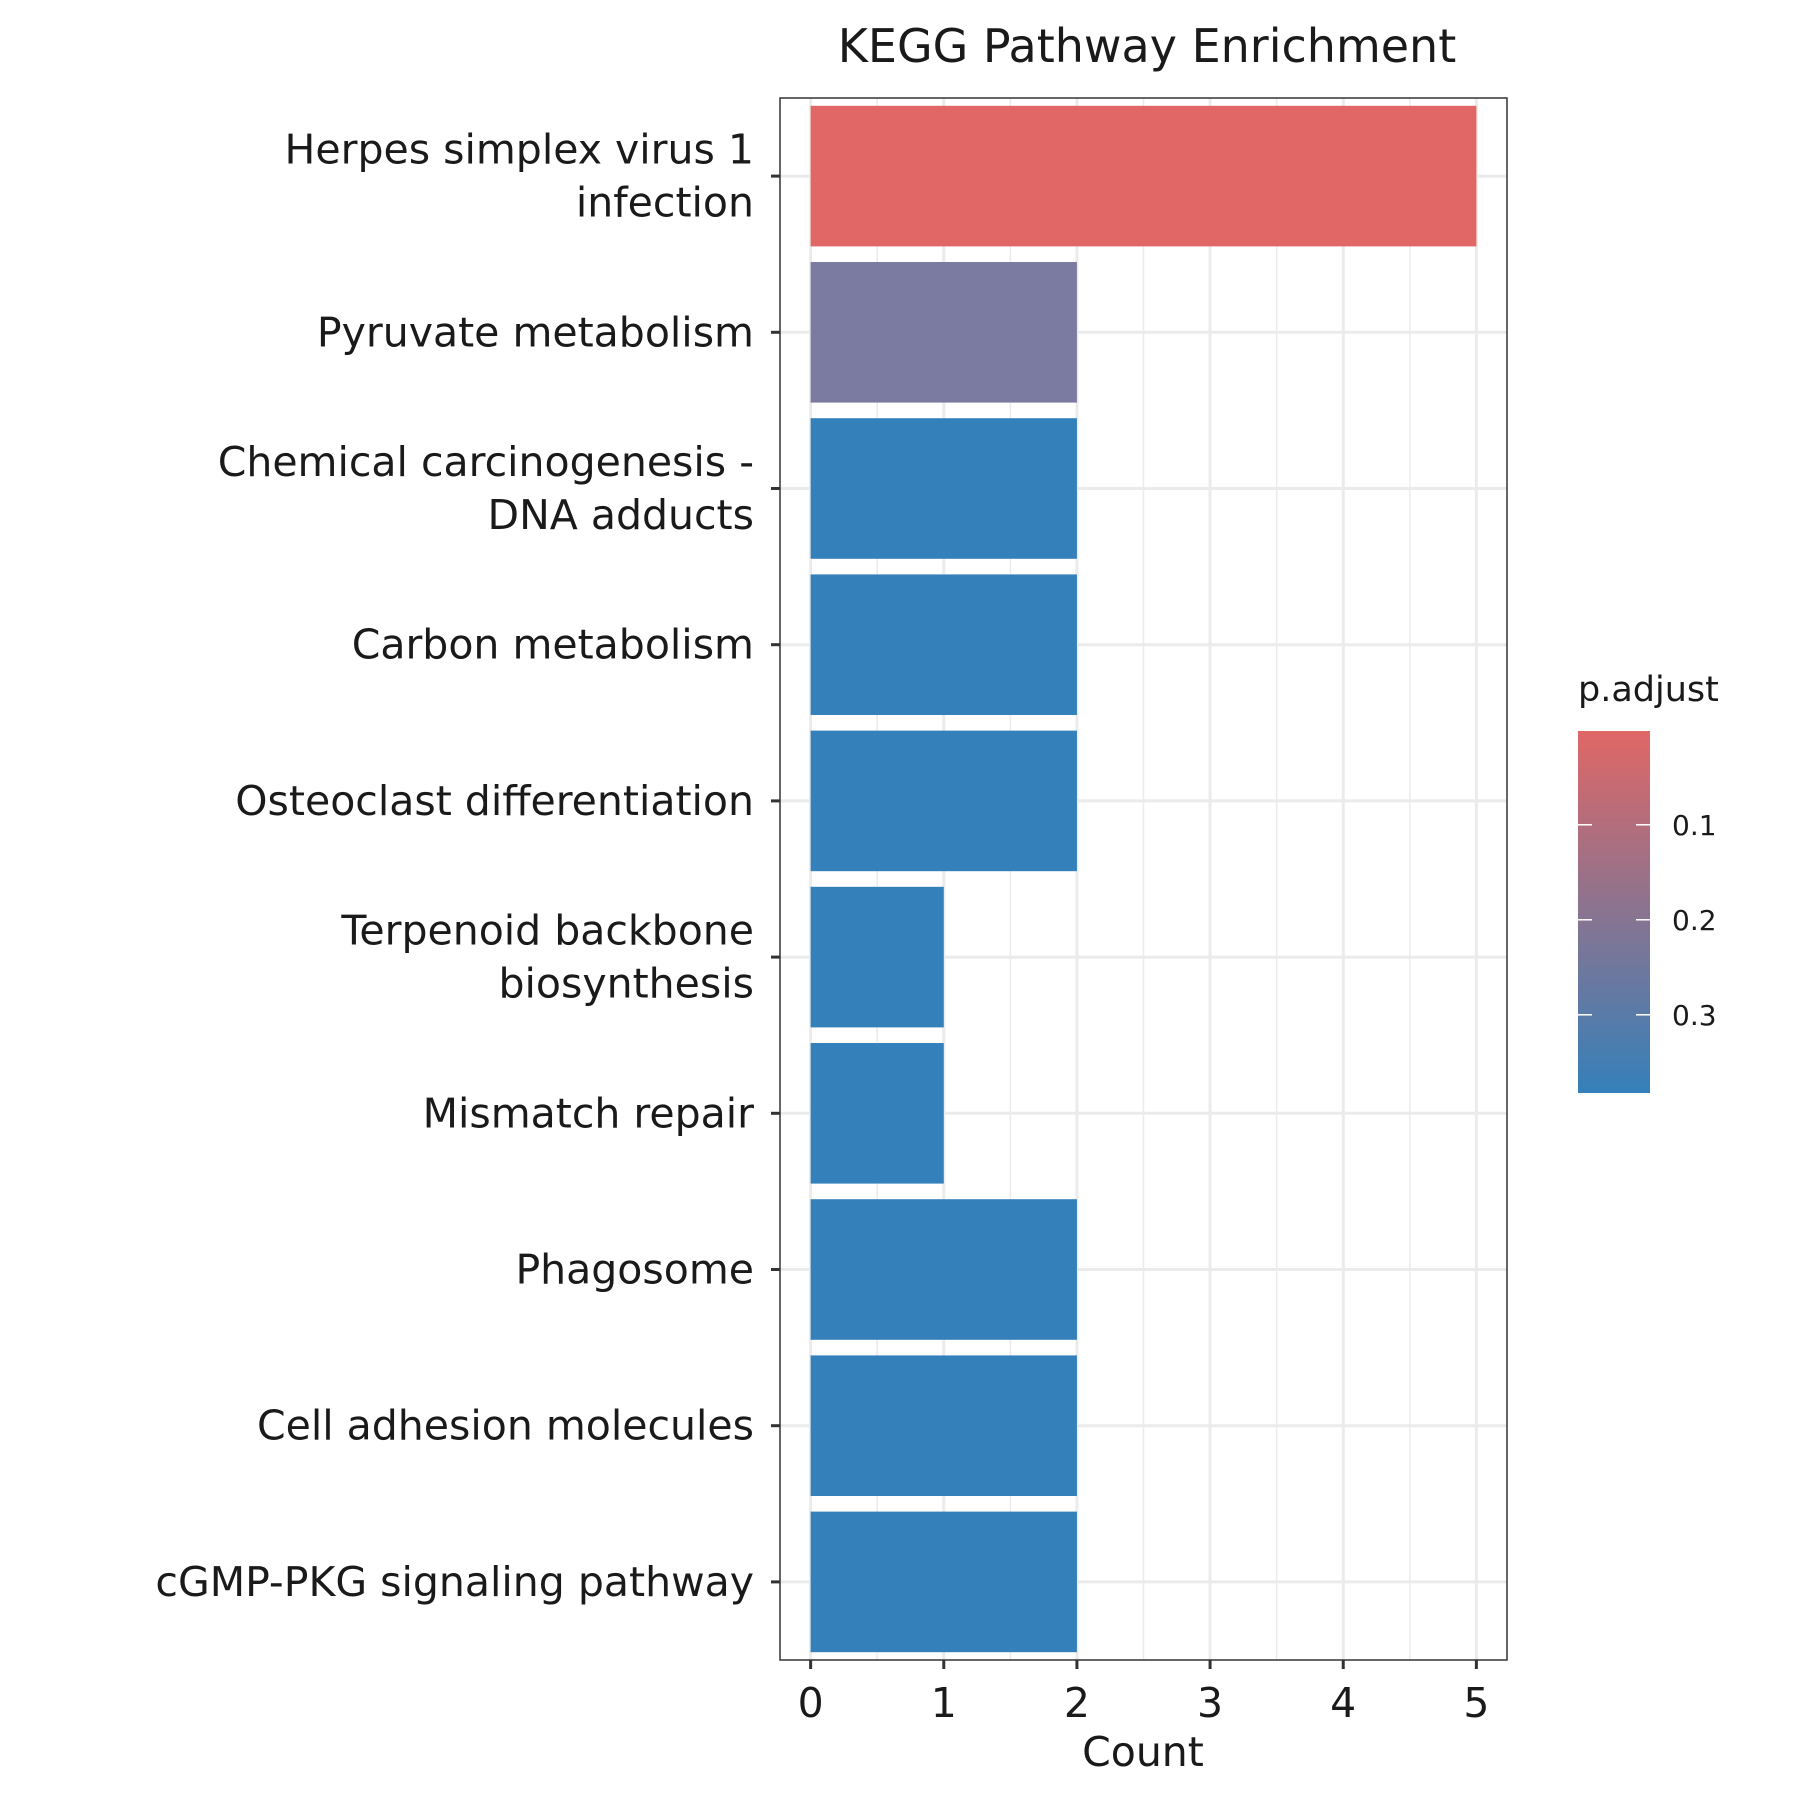 The image size is (1800, 1800). What do you see at coordinates (634, 1270) in the screenshot?
I see `category-label: Phagosome` at bounding box center [634, 1270].